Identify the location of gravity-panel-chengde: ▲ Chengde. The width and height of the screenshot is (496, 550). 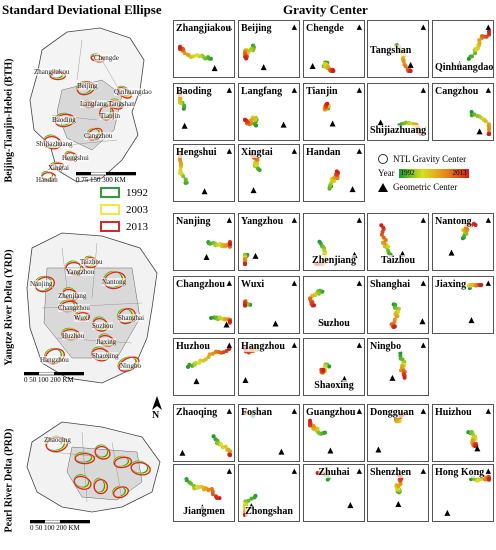
(334, 49).